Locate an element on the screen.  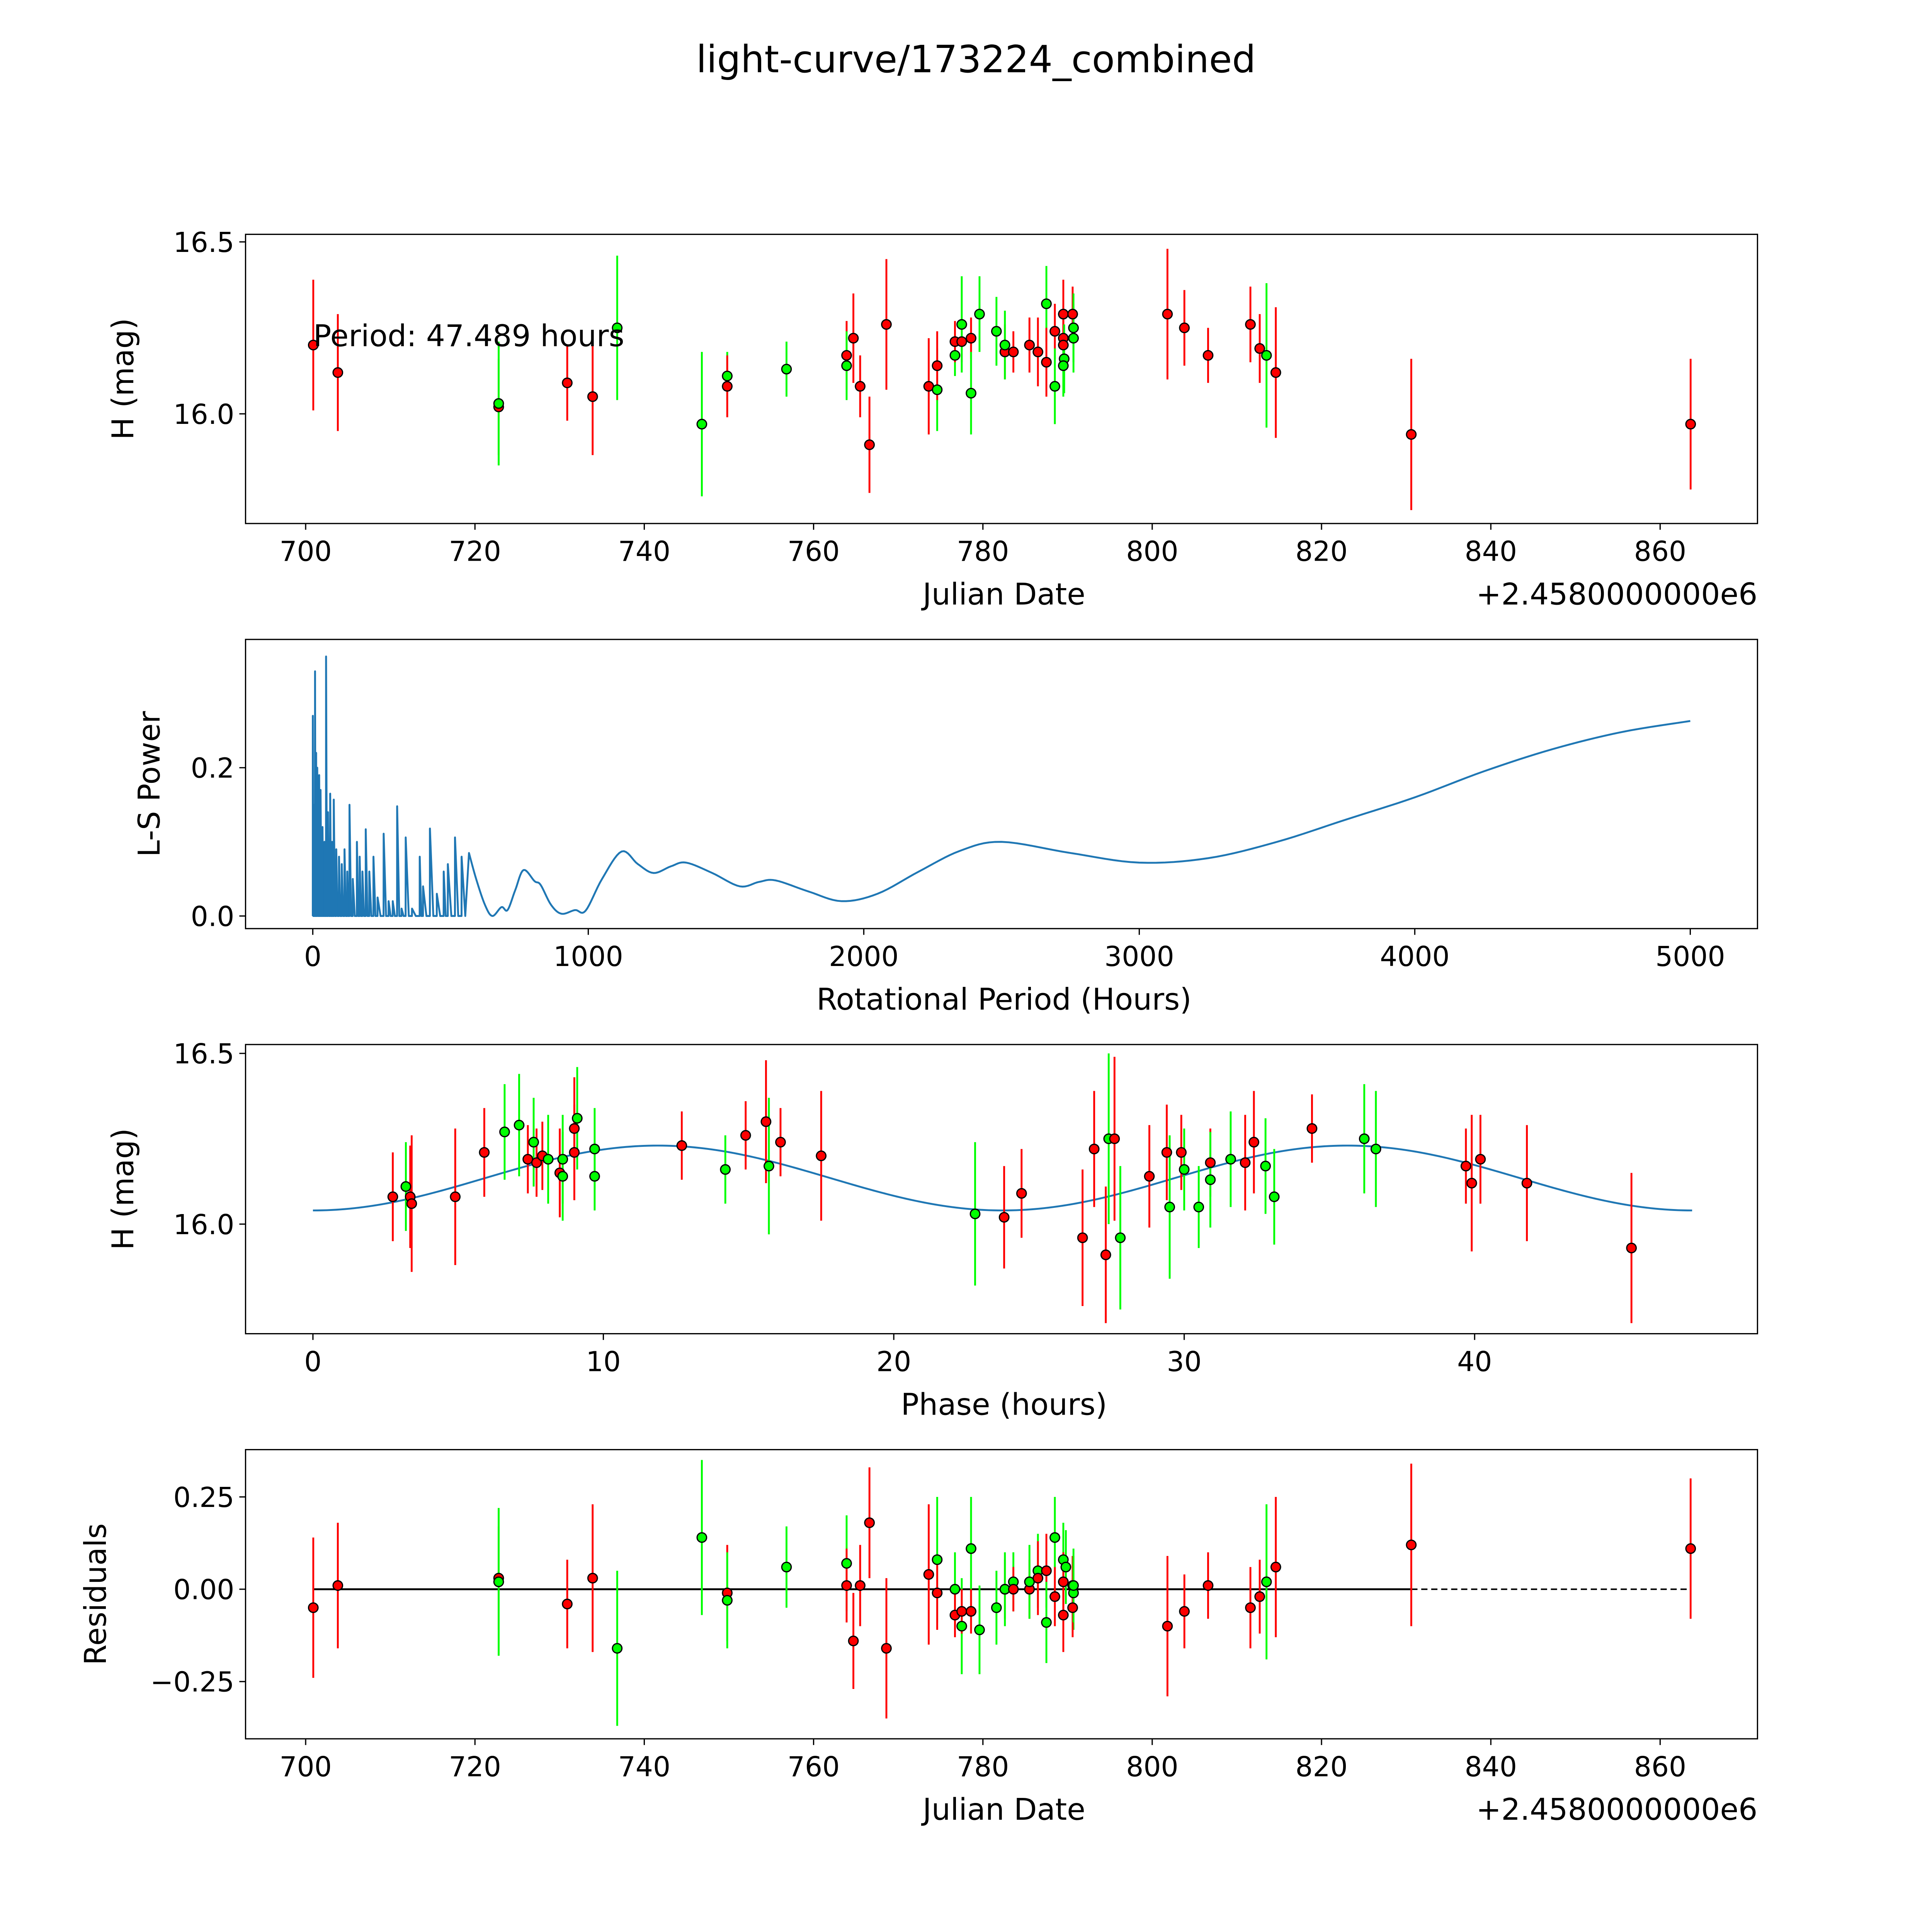
x-tick-label: 820 is located at coordinates (1321, 1767).